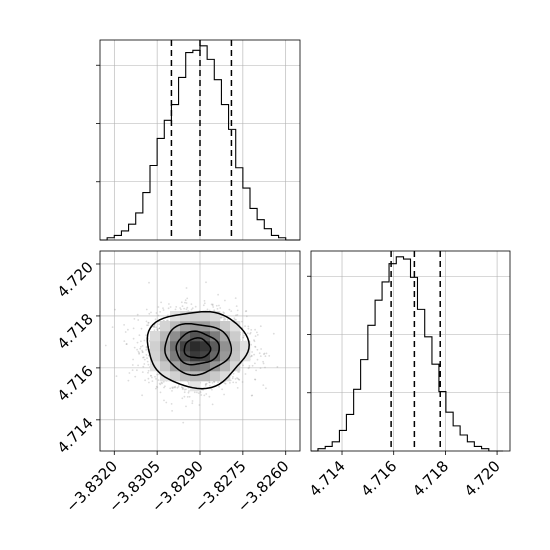 Image resolution: width=550 pixels, height=550 pixels. What do you see at coordinates (405, 478) in the screenshot?
I see `x-axis-param-b-hist: 4.714 4.716 4.718 4.720` at bounding box center [405, 478].